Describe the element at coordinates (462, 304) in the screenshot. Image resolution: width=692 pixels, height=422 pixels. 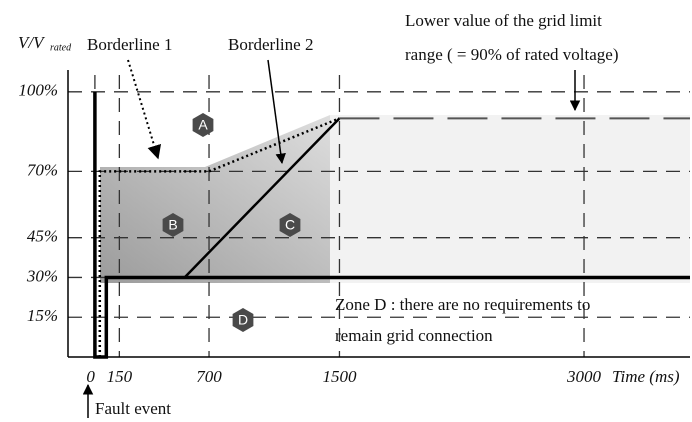
I see `annotation: Zone D : there are no requirements to` at that location.